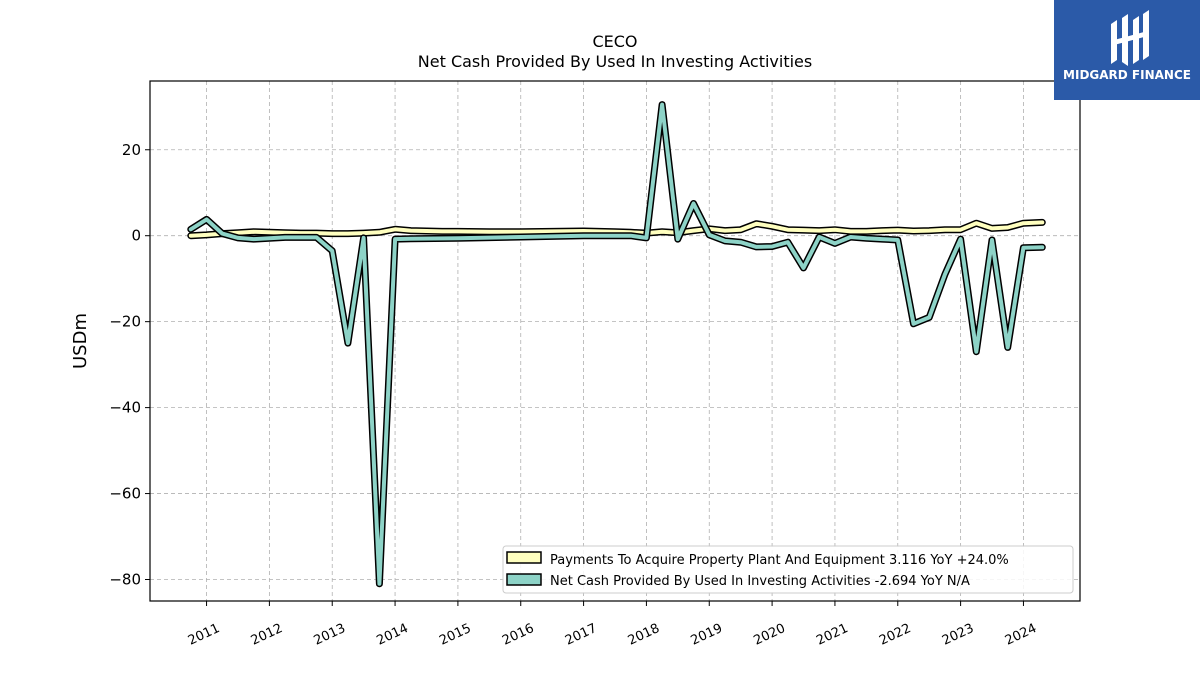 The image size is (1200, 675). Describe the element at coordinates (616, 229) in the screenshot. I see `series-1-line` at that location.